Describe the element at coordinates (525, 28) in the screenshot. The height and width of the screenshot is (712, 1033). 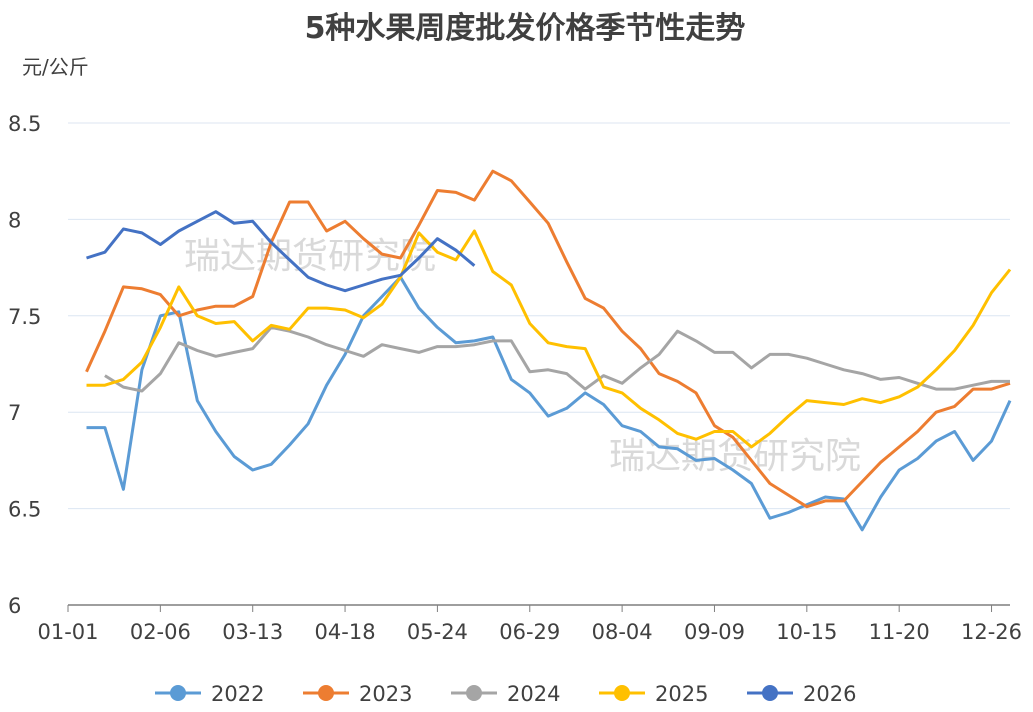
I see `chart-title: 5种水果周度批发价格季节性走势` at that location.